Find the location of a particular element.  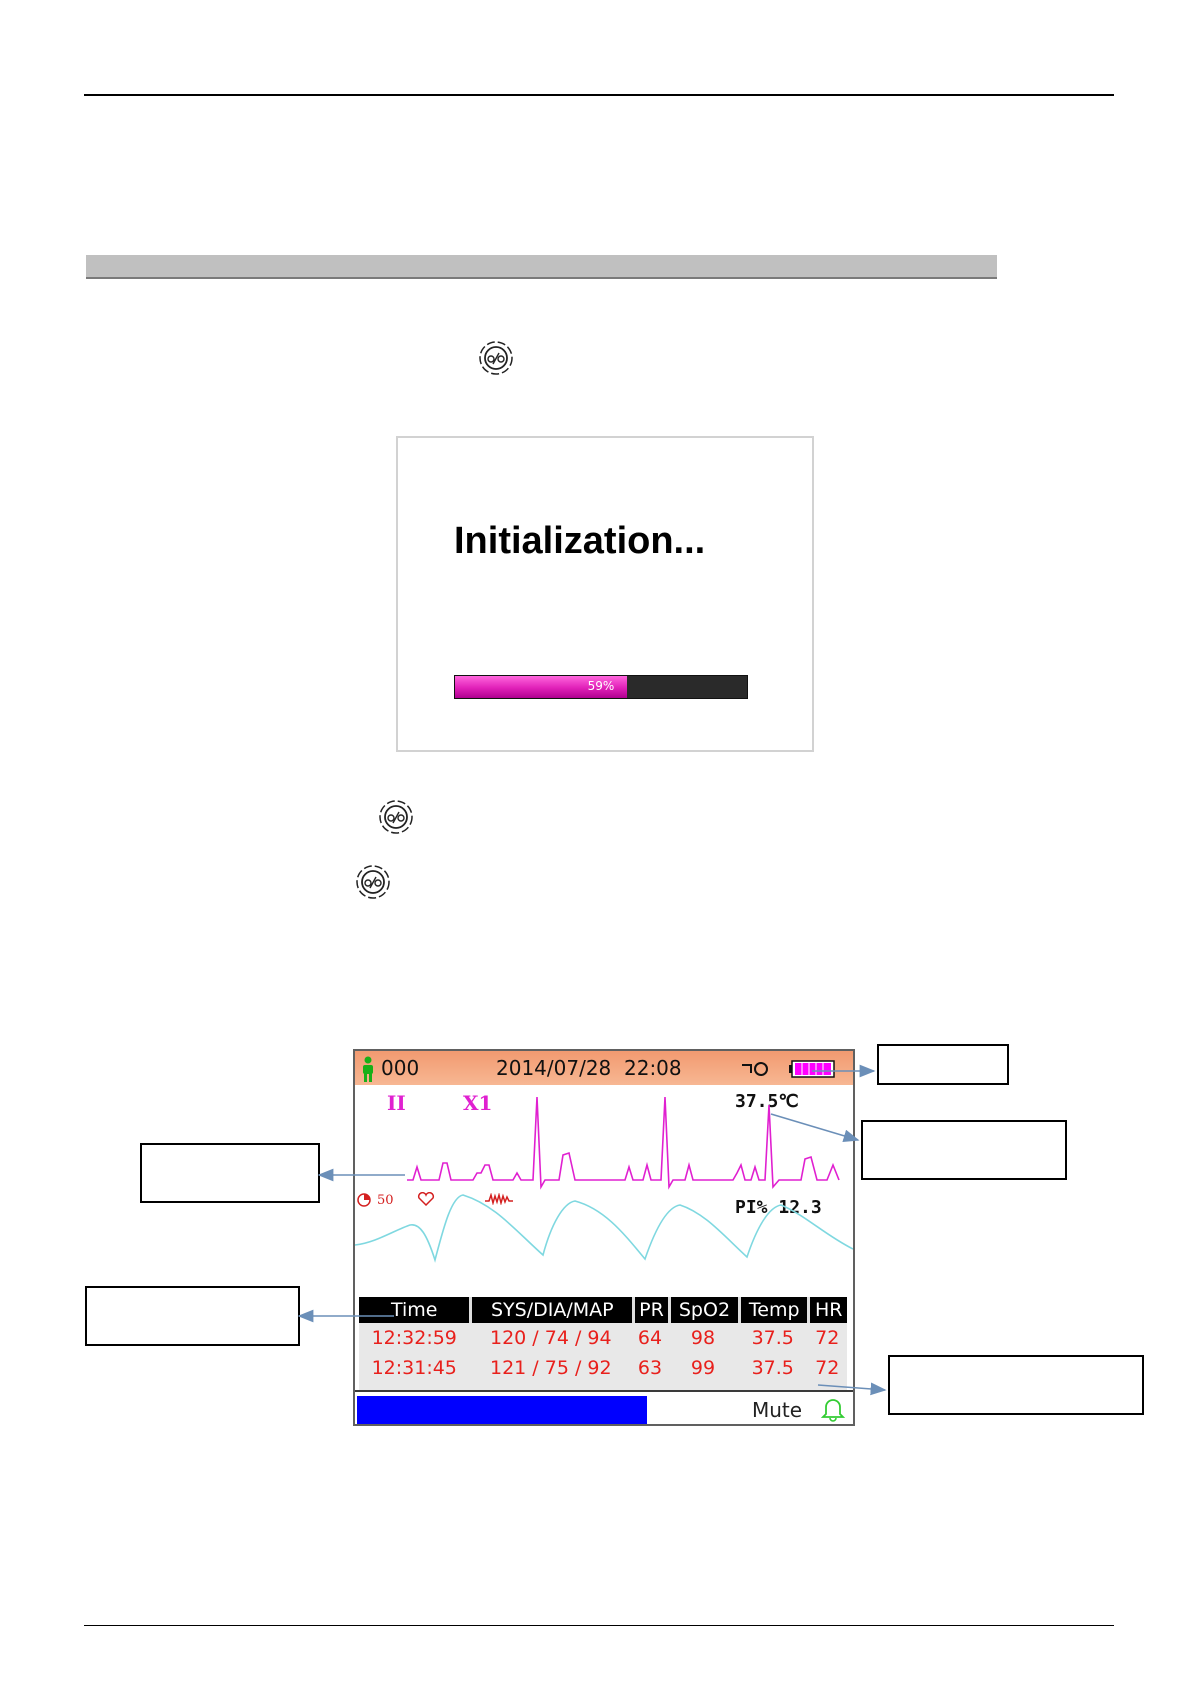

ecg-waveform is located at coordinates (623, 1143).